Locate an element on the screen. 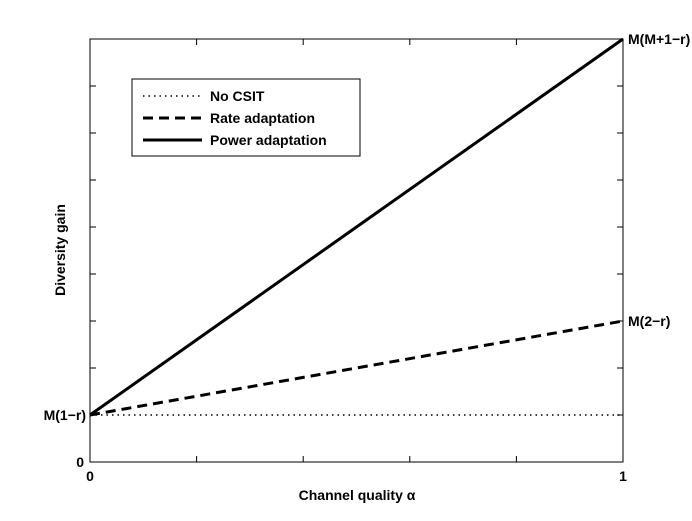 The image size is (692, 521). legend: No CSIT Rate adaptation Power adaptation is located at coordinates (246, 117).